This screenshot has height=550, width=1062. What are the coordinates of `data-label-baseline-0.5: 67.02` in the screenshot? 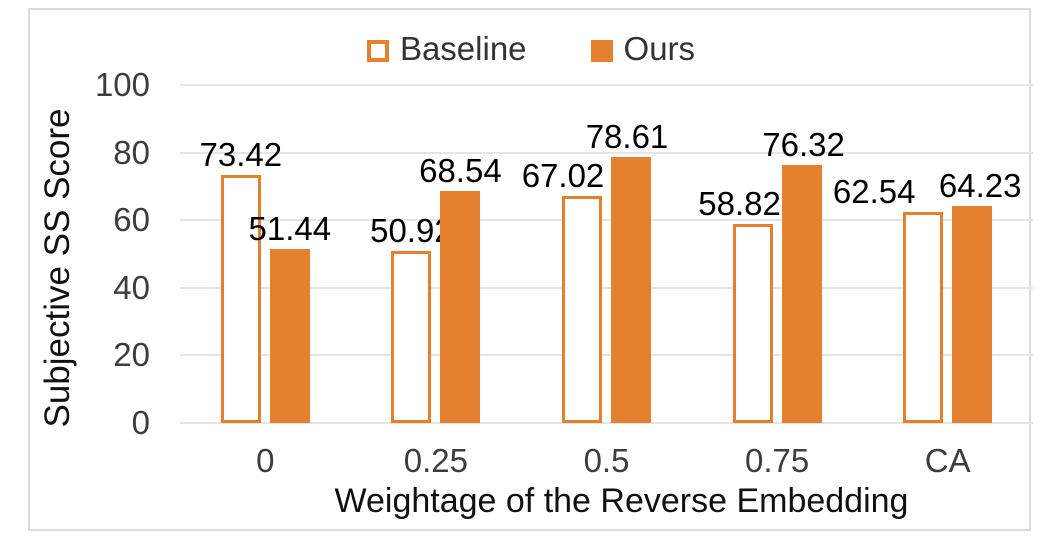 It's located at (563, 176).